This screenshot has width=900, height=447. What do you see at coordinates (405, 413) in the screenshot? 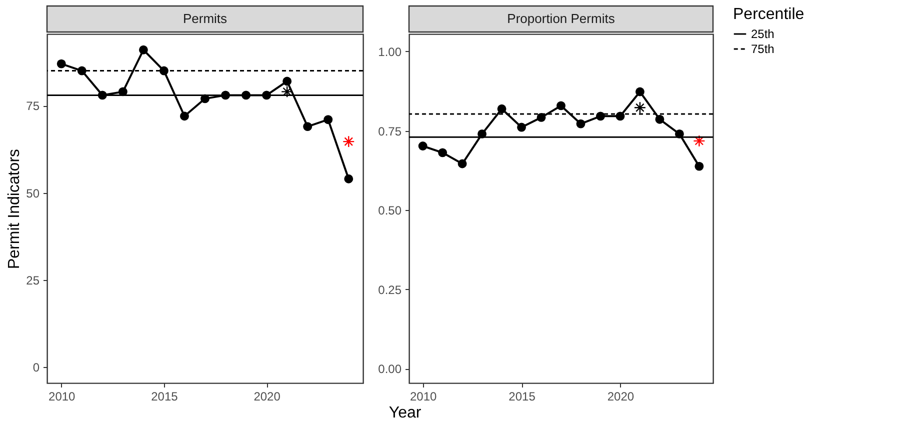
I see `x-axis-title: Year` at bounding box center [405, 413].